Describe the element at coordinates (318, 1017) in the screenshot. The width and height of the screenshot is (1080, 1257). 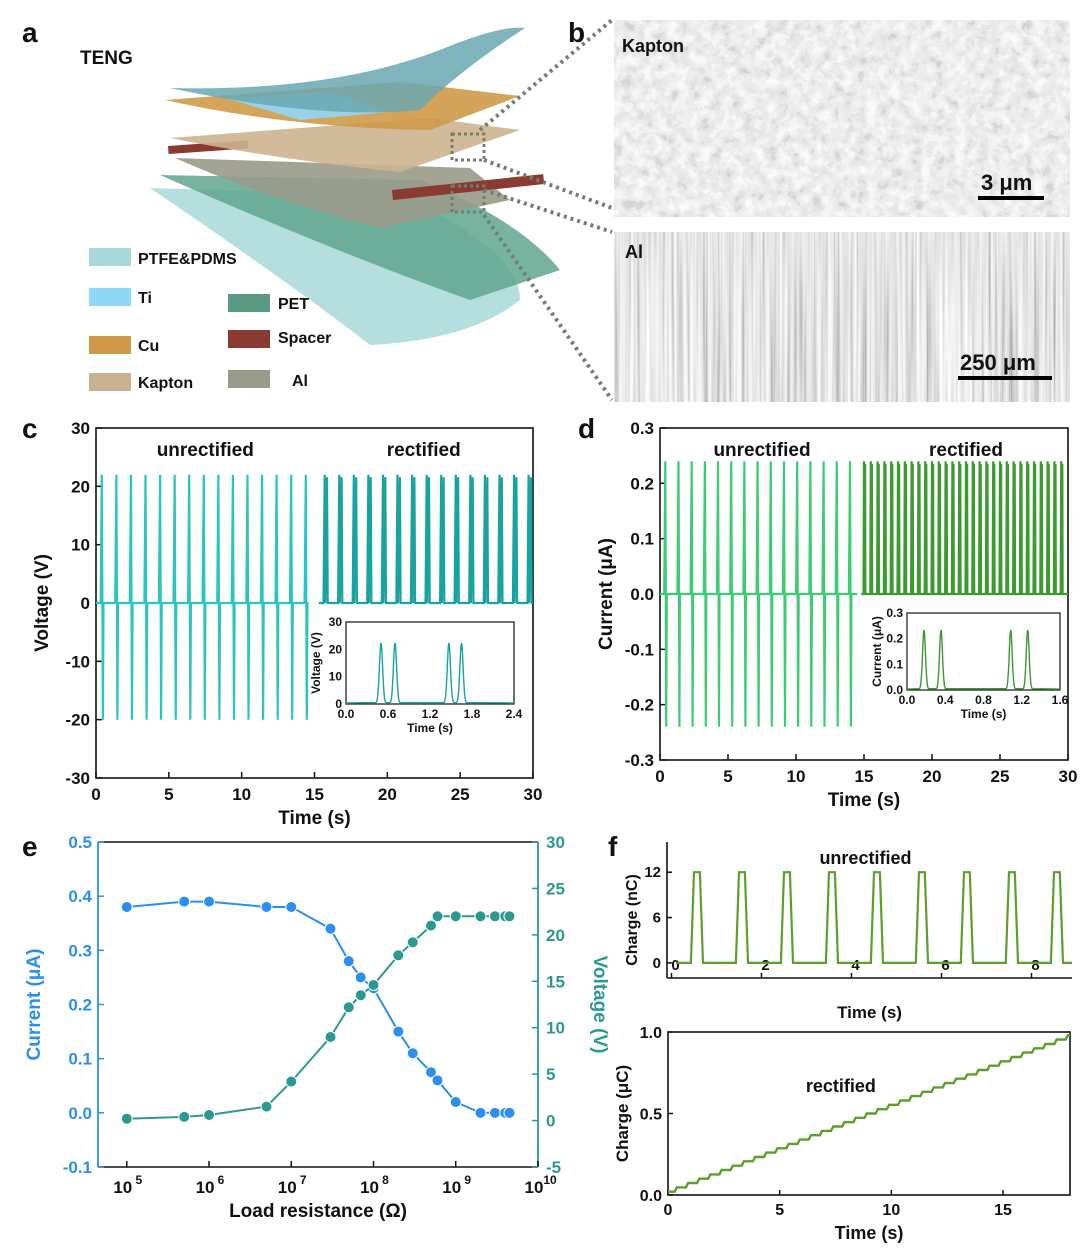
I see `series-line-voltage` at that location.